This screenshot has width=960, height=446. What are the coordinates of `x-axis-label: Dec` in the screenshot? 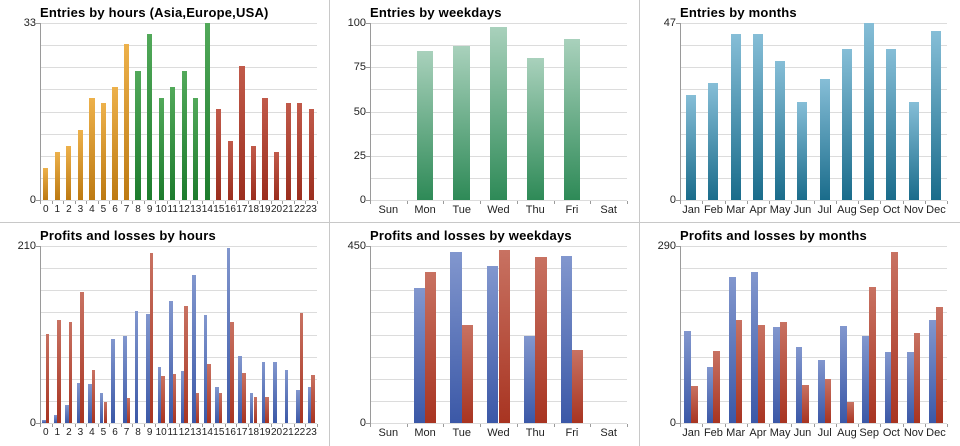 It's located at (936, 210).